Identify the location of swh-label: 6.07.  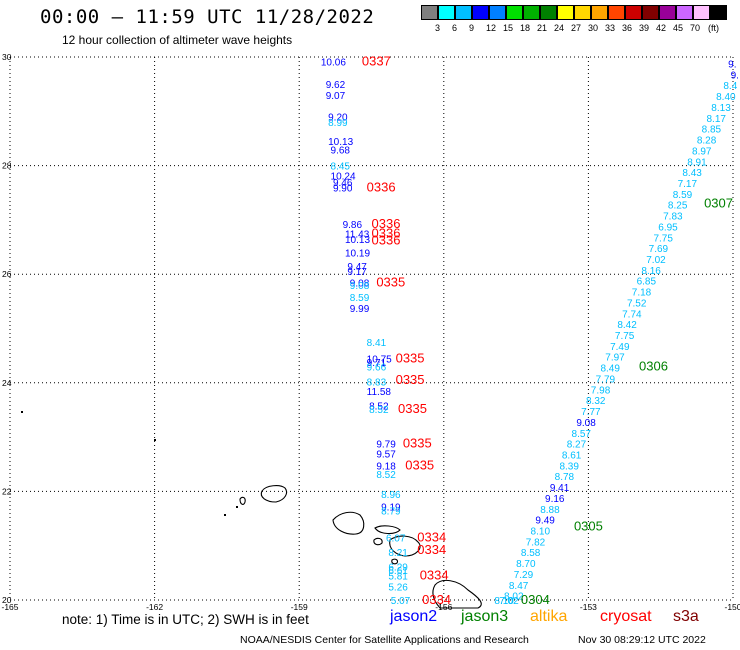
(396, 539).